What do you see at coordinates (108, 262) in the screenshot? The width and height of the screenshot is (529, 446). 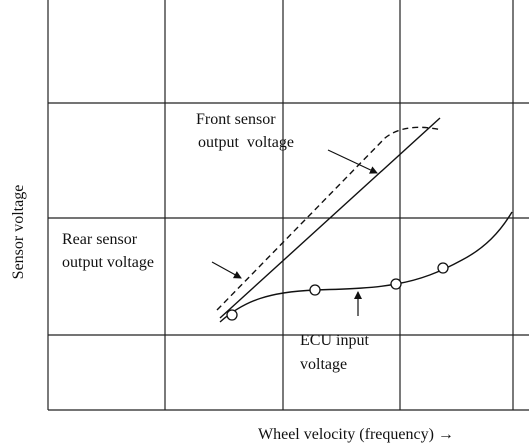 I see `rear-label: output voltage` at bounding box center [108, 262].